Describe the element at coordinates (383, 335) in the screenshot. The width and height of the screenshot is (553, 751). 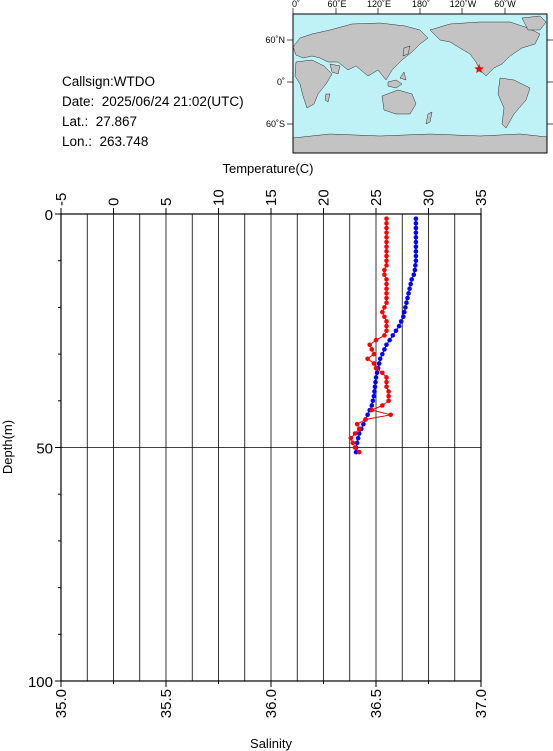
I see `chart-series` at that location.